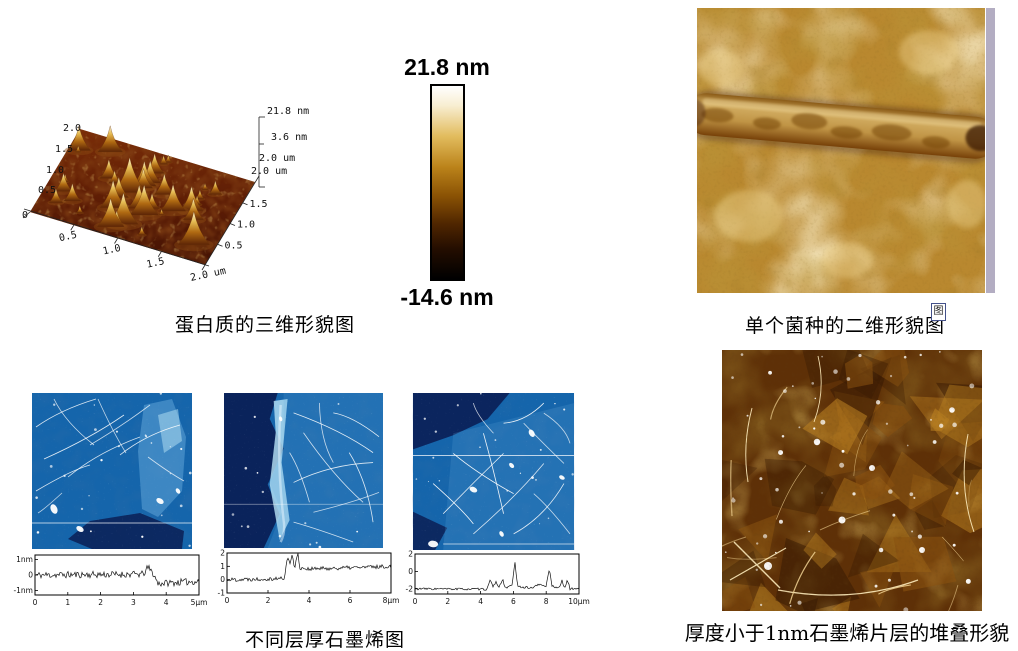 Image resolution: width=1018 pixels, height=651 pixels. I want to click on height-colorbar: 21.8 nm -14.6 nm, so click(447, 182).